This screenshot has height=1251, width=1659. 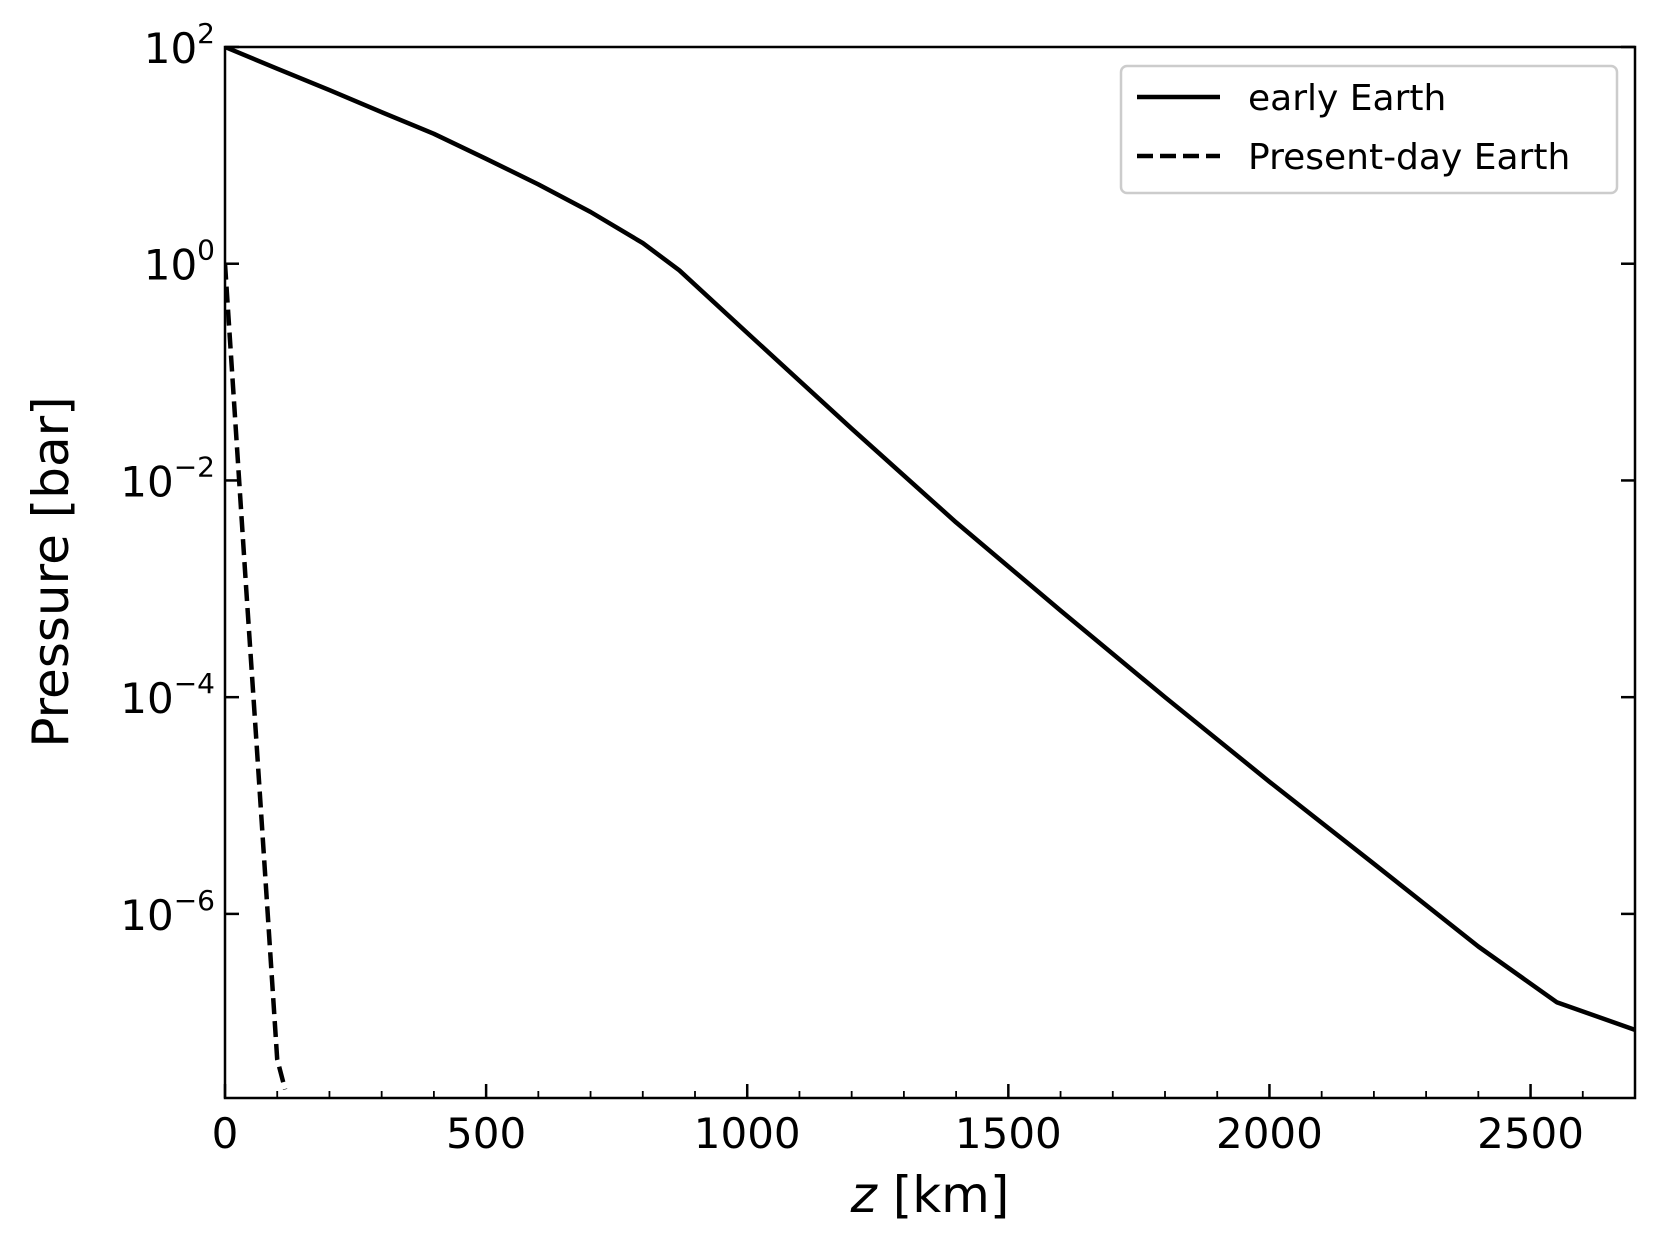 What do you see at coordinates (225, 1133) in the screenshot?
I see `x-tick-label: 0` at bounding box center [225, 1133].